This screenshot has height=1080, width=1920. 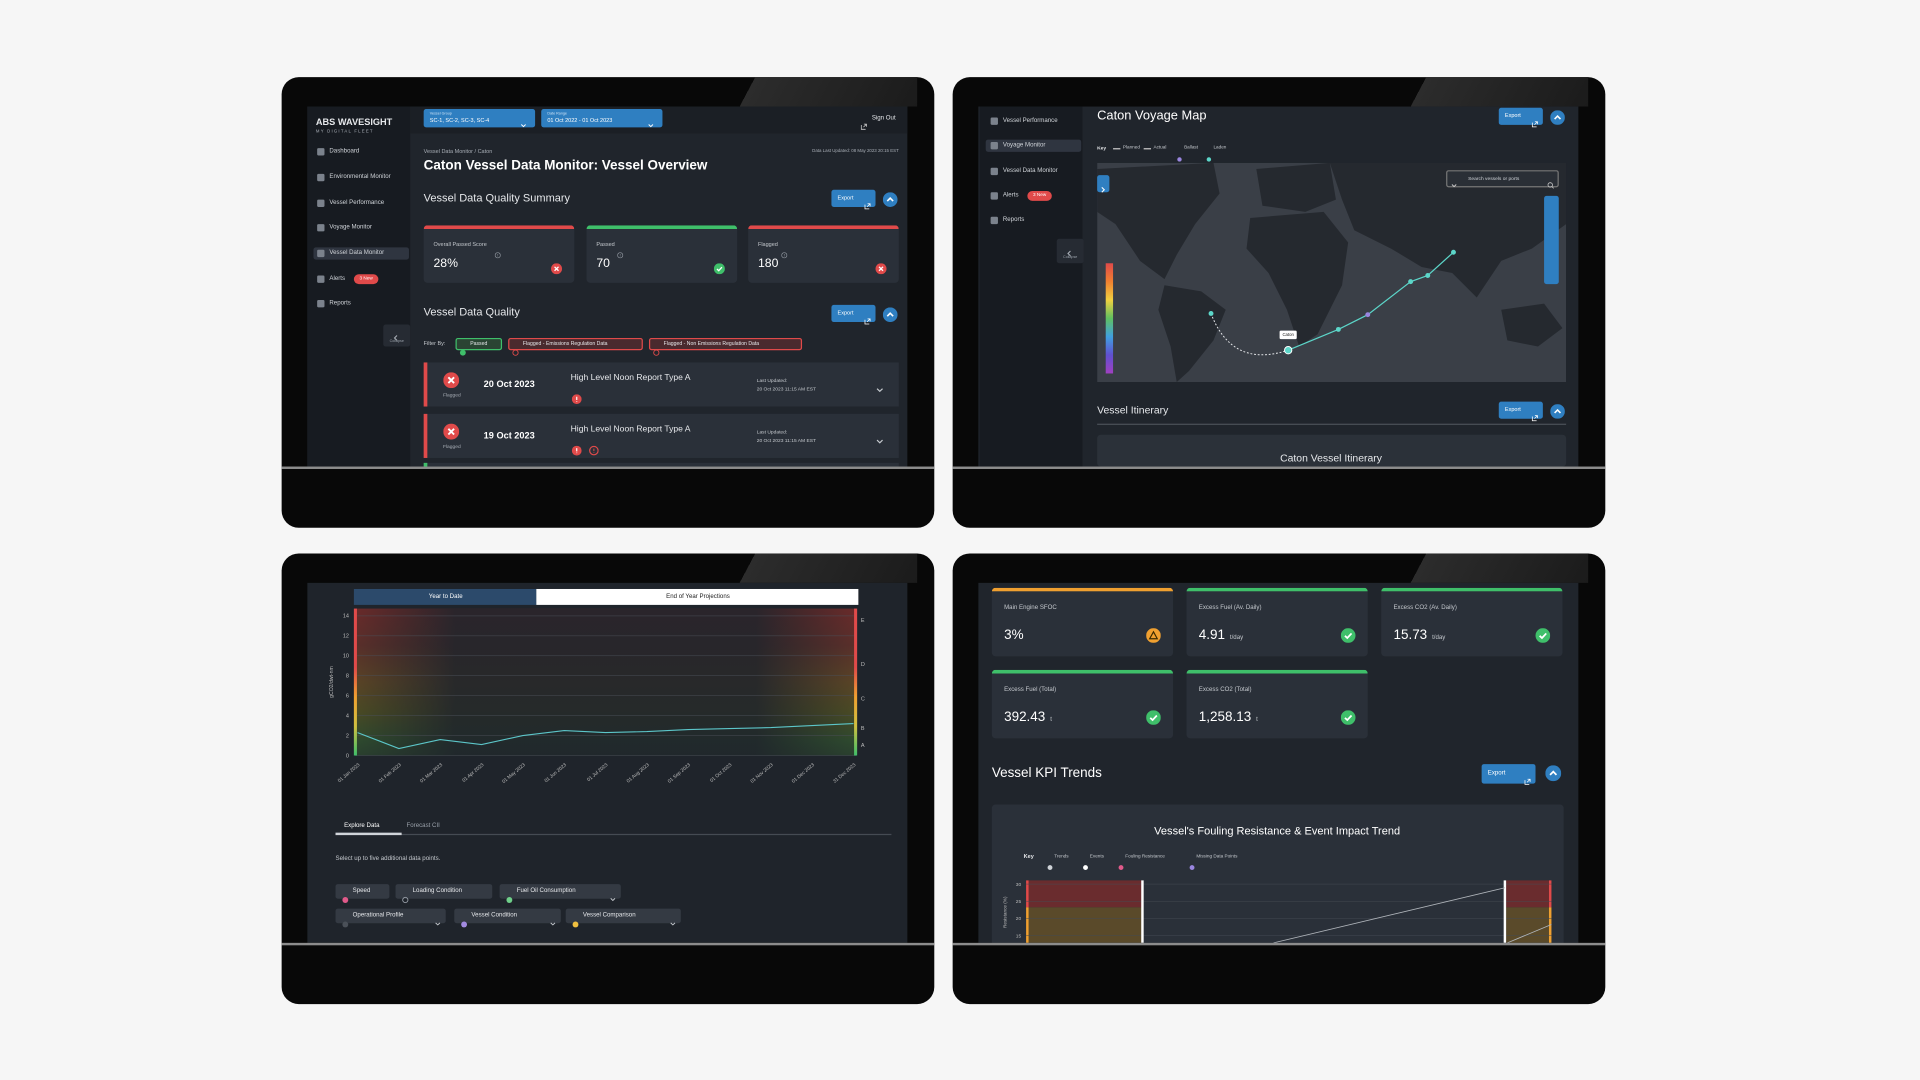 I want to click on tab: Forecast CII, so click(x=423, y=826).